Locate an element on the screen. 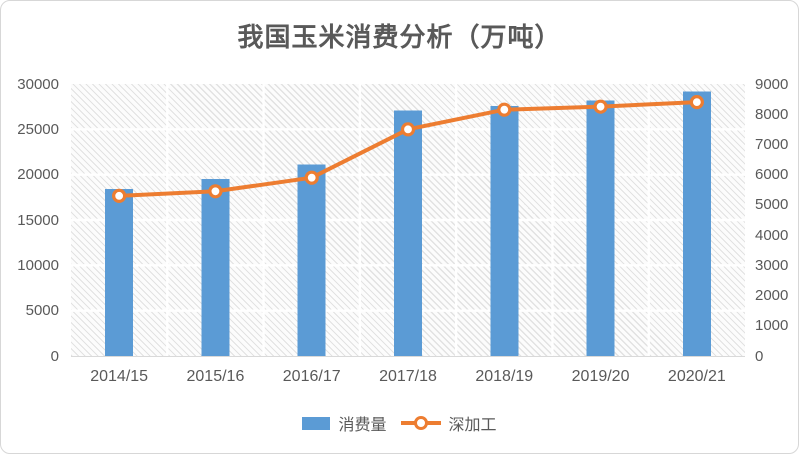 This screenshot has width=801, height=456. x-tick-label: 2020/21 is located at coordinates (696, 376).